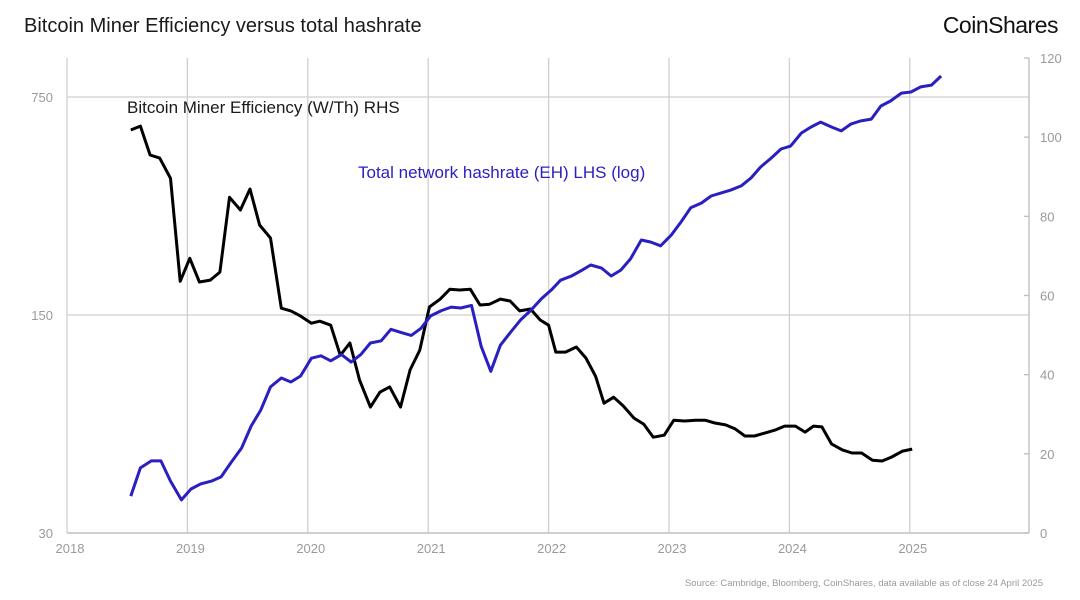 The image size is (1080, 600). What do you see at coordinates (310, 548) in the screenshot?
I see `x-tick-label: 2020` at bounding box center [310, 548].